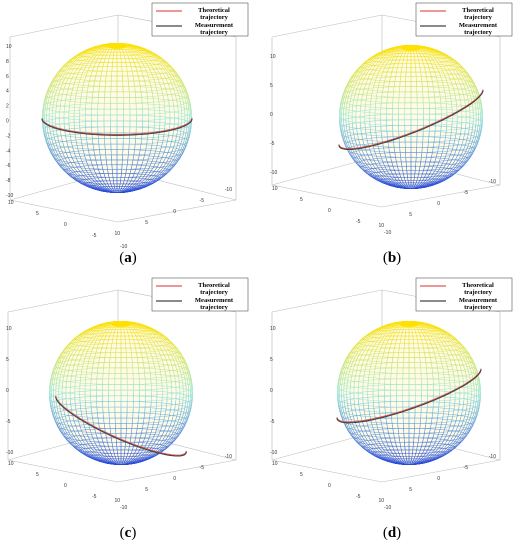 Image resolution: width=528 pixels, height=550 pixels. I want to click on trajectory-theoretical-a, so click(117, 126).